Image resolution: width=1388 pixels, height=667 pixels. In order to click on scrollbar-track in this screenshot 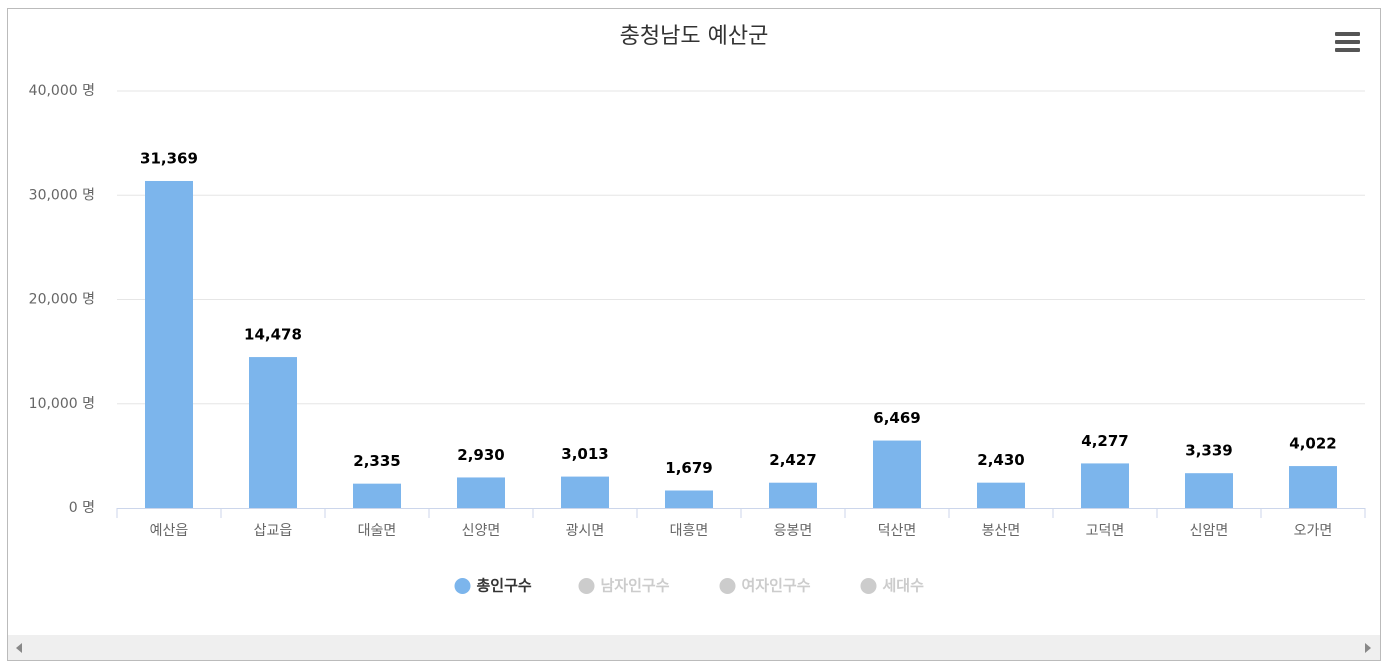, I will do `click(694, 647)`.